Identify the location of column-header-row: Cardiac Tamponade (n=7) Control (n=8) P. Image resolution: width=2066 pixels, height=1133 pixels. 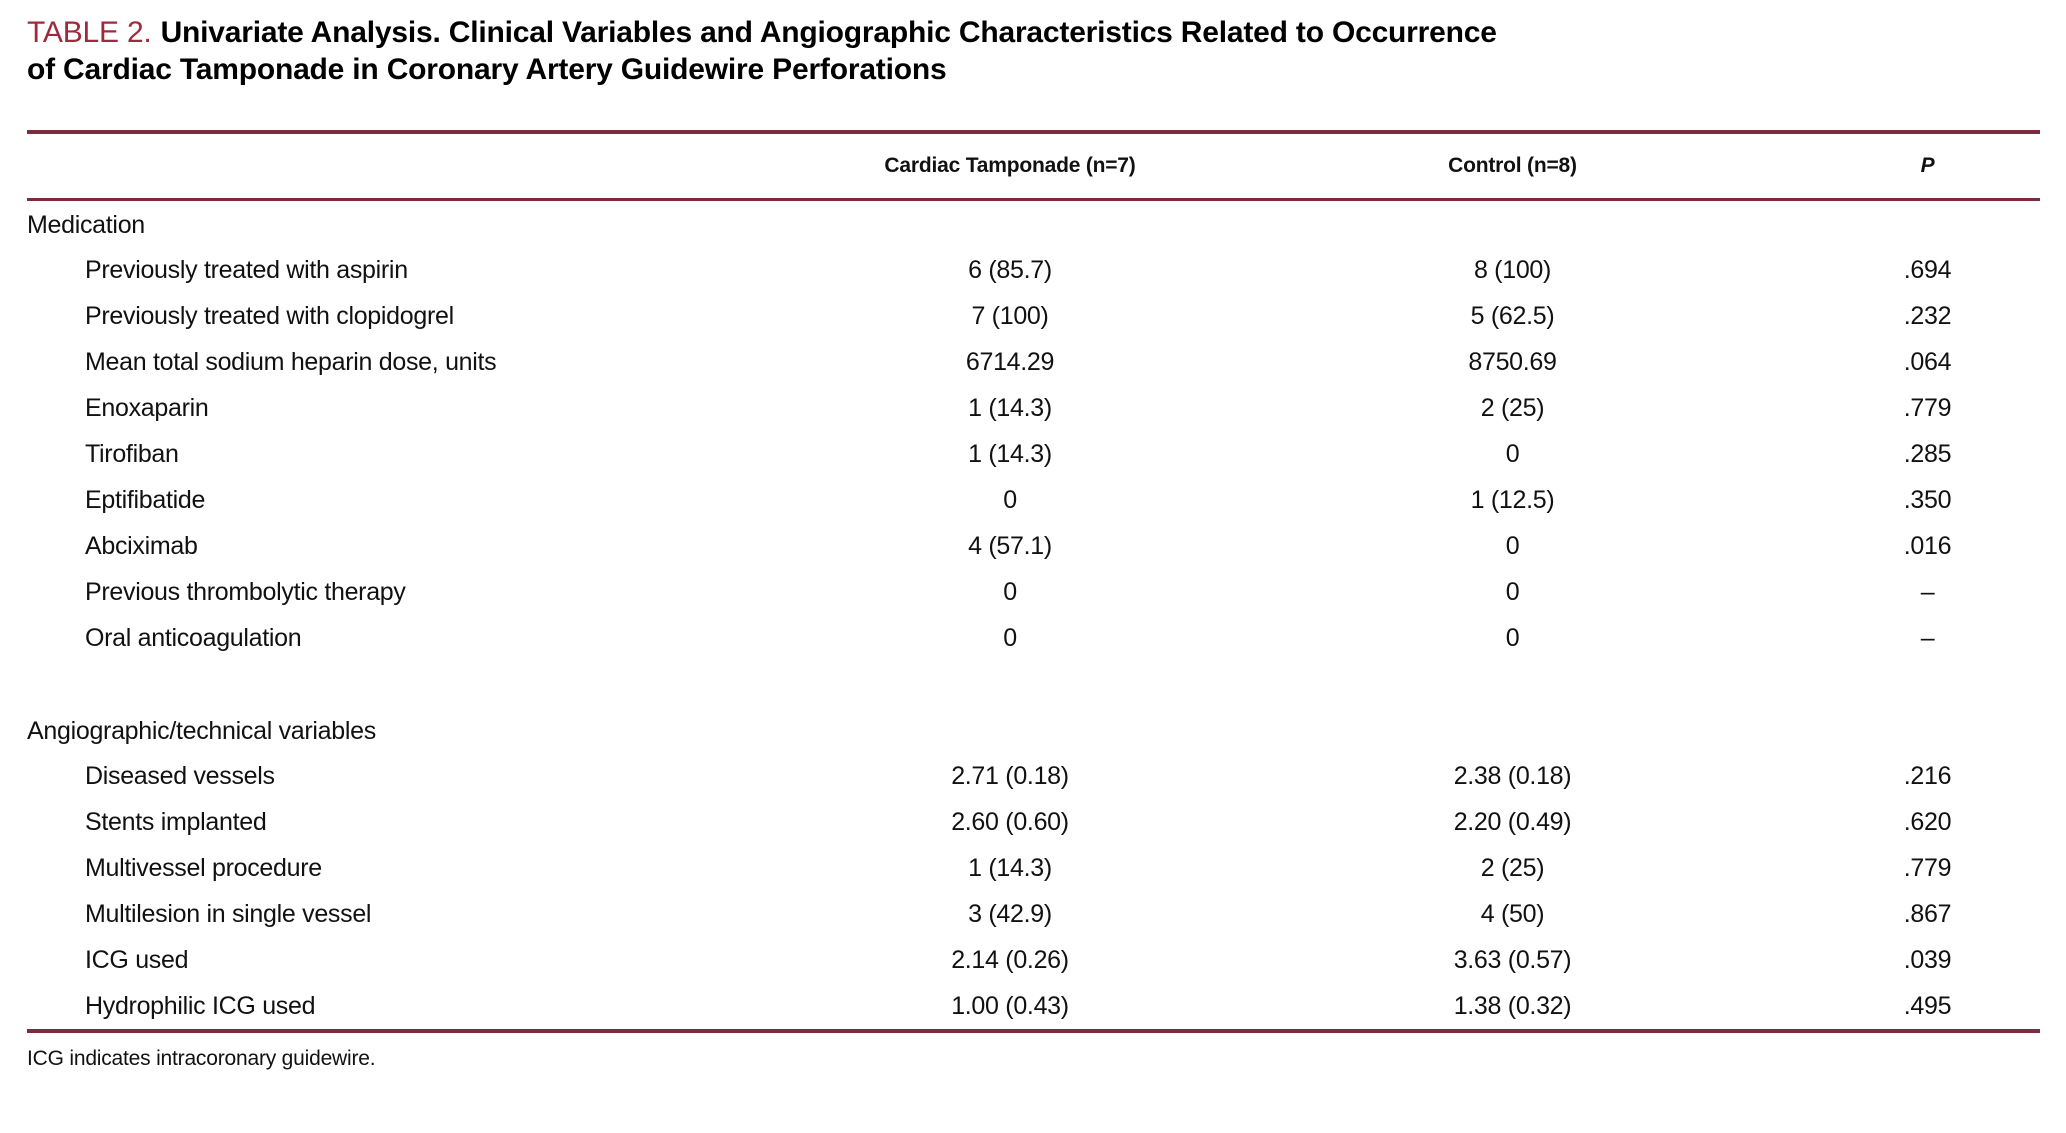
(1033, 166).